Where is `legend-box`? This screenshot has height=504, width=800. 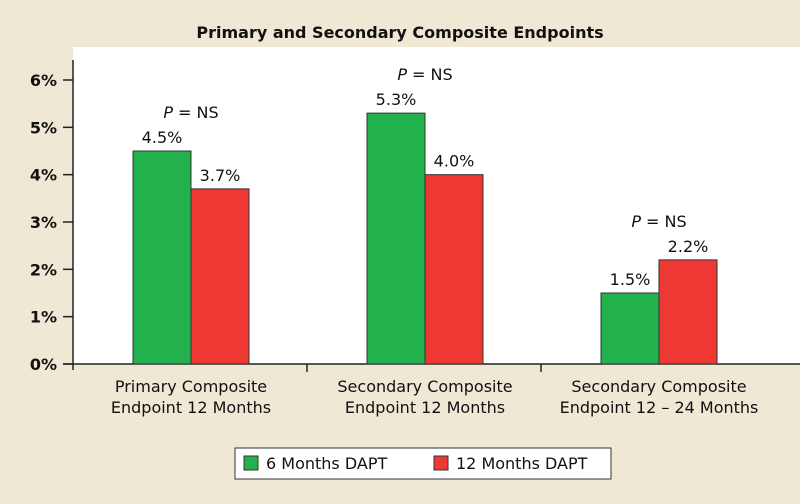 legend-box is located at coordinates (423, 463).